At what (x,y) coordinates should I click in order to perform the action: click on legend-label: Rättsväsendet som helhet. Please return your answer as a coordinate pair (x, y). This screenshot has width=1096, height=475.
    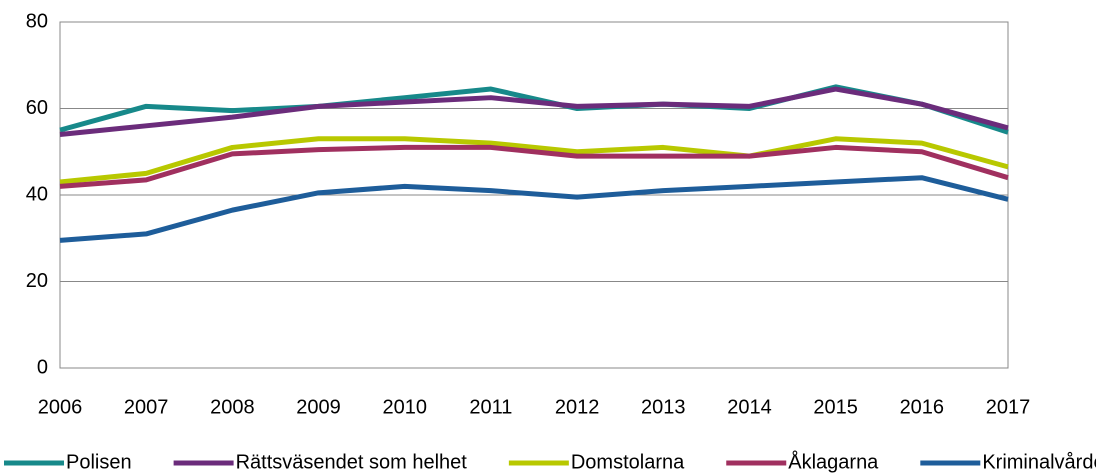
    Looking at the image, I should click on (352, 462).